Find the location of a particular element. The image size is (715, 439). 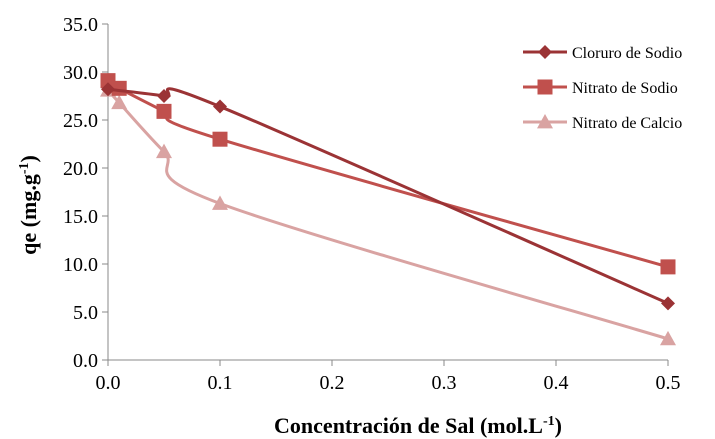

y-tick-label: 10.0 is located at coordinates (80, 265).